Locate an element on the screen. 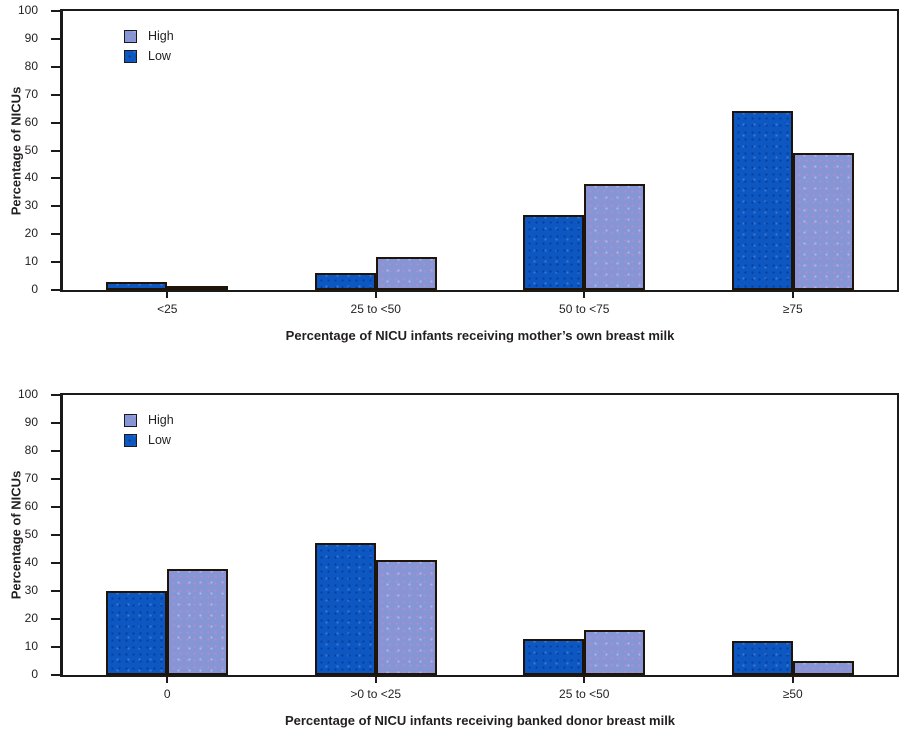  x-tick-label: 50 to <75 is located at coordinates (584, 309).